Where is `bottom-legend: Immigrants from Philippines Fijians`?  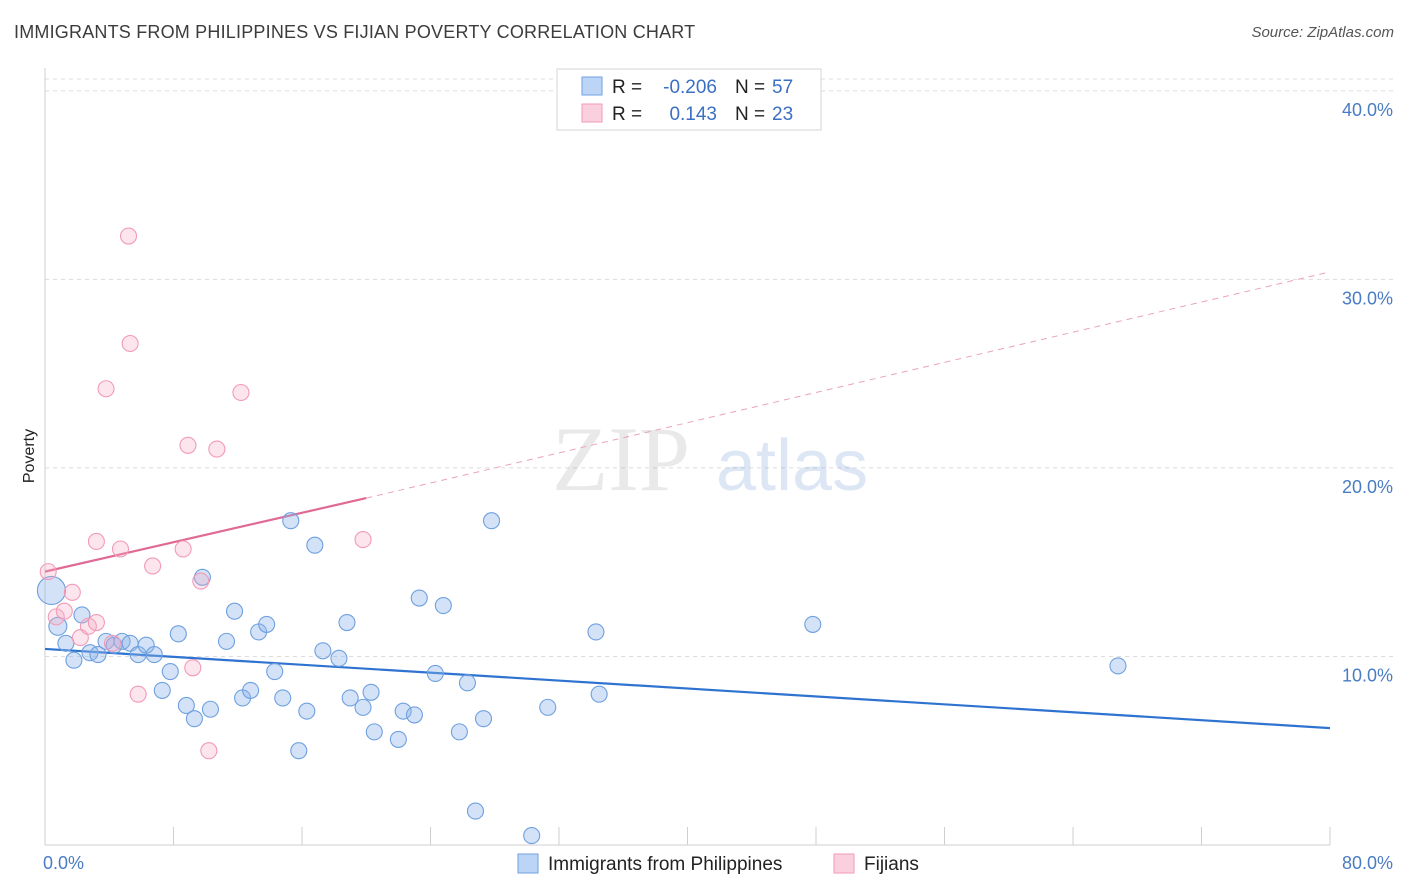
bottom-legend: Immigrants from Philippines Fijians is located at coordinates (718, 864).